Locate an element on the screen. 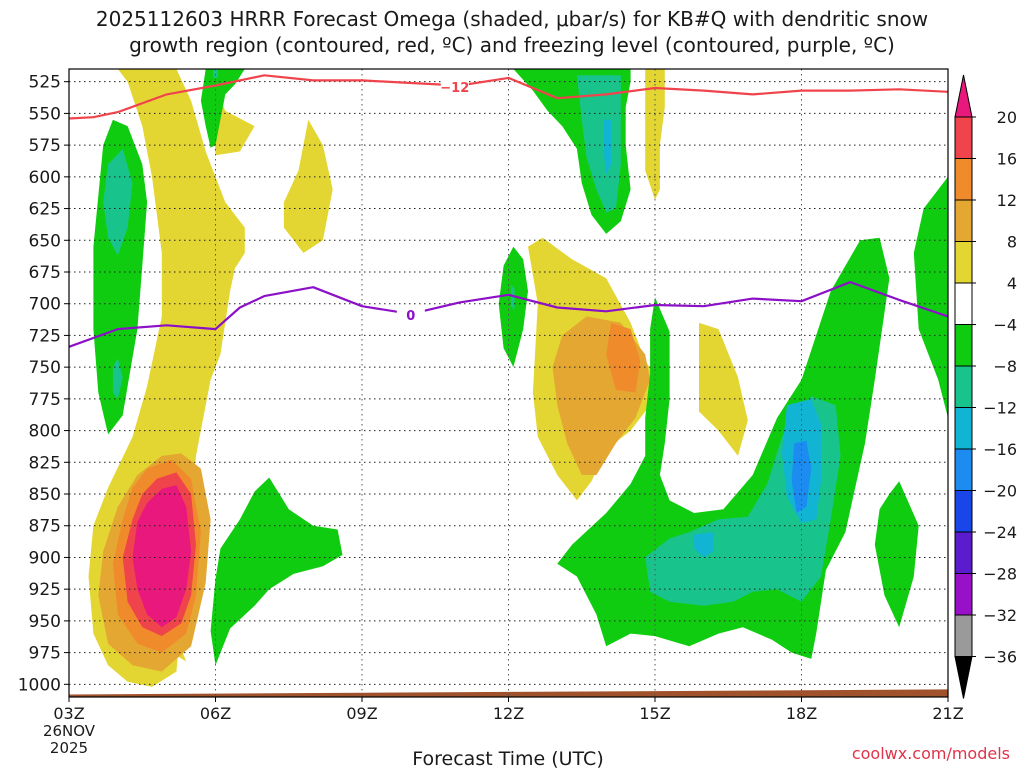 This screenshot has height=768, width=1024. terrain-fill is located at coordinates (508, 693).